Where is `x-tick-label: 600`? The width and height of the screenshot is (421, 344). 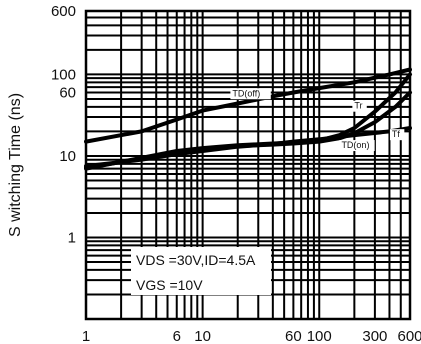
x-tick-label: 600 is located at coordinates (409, 336).